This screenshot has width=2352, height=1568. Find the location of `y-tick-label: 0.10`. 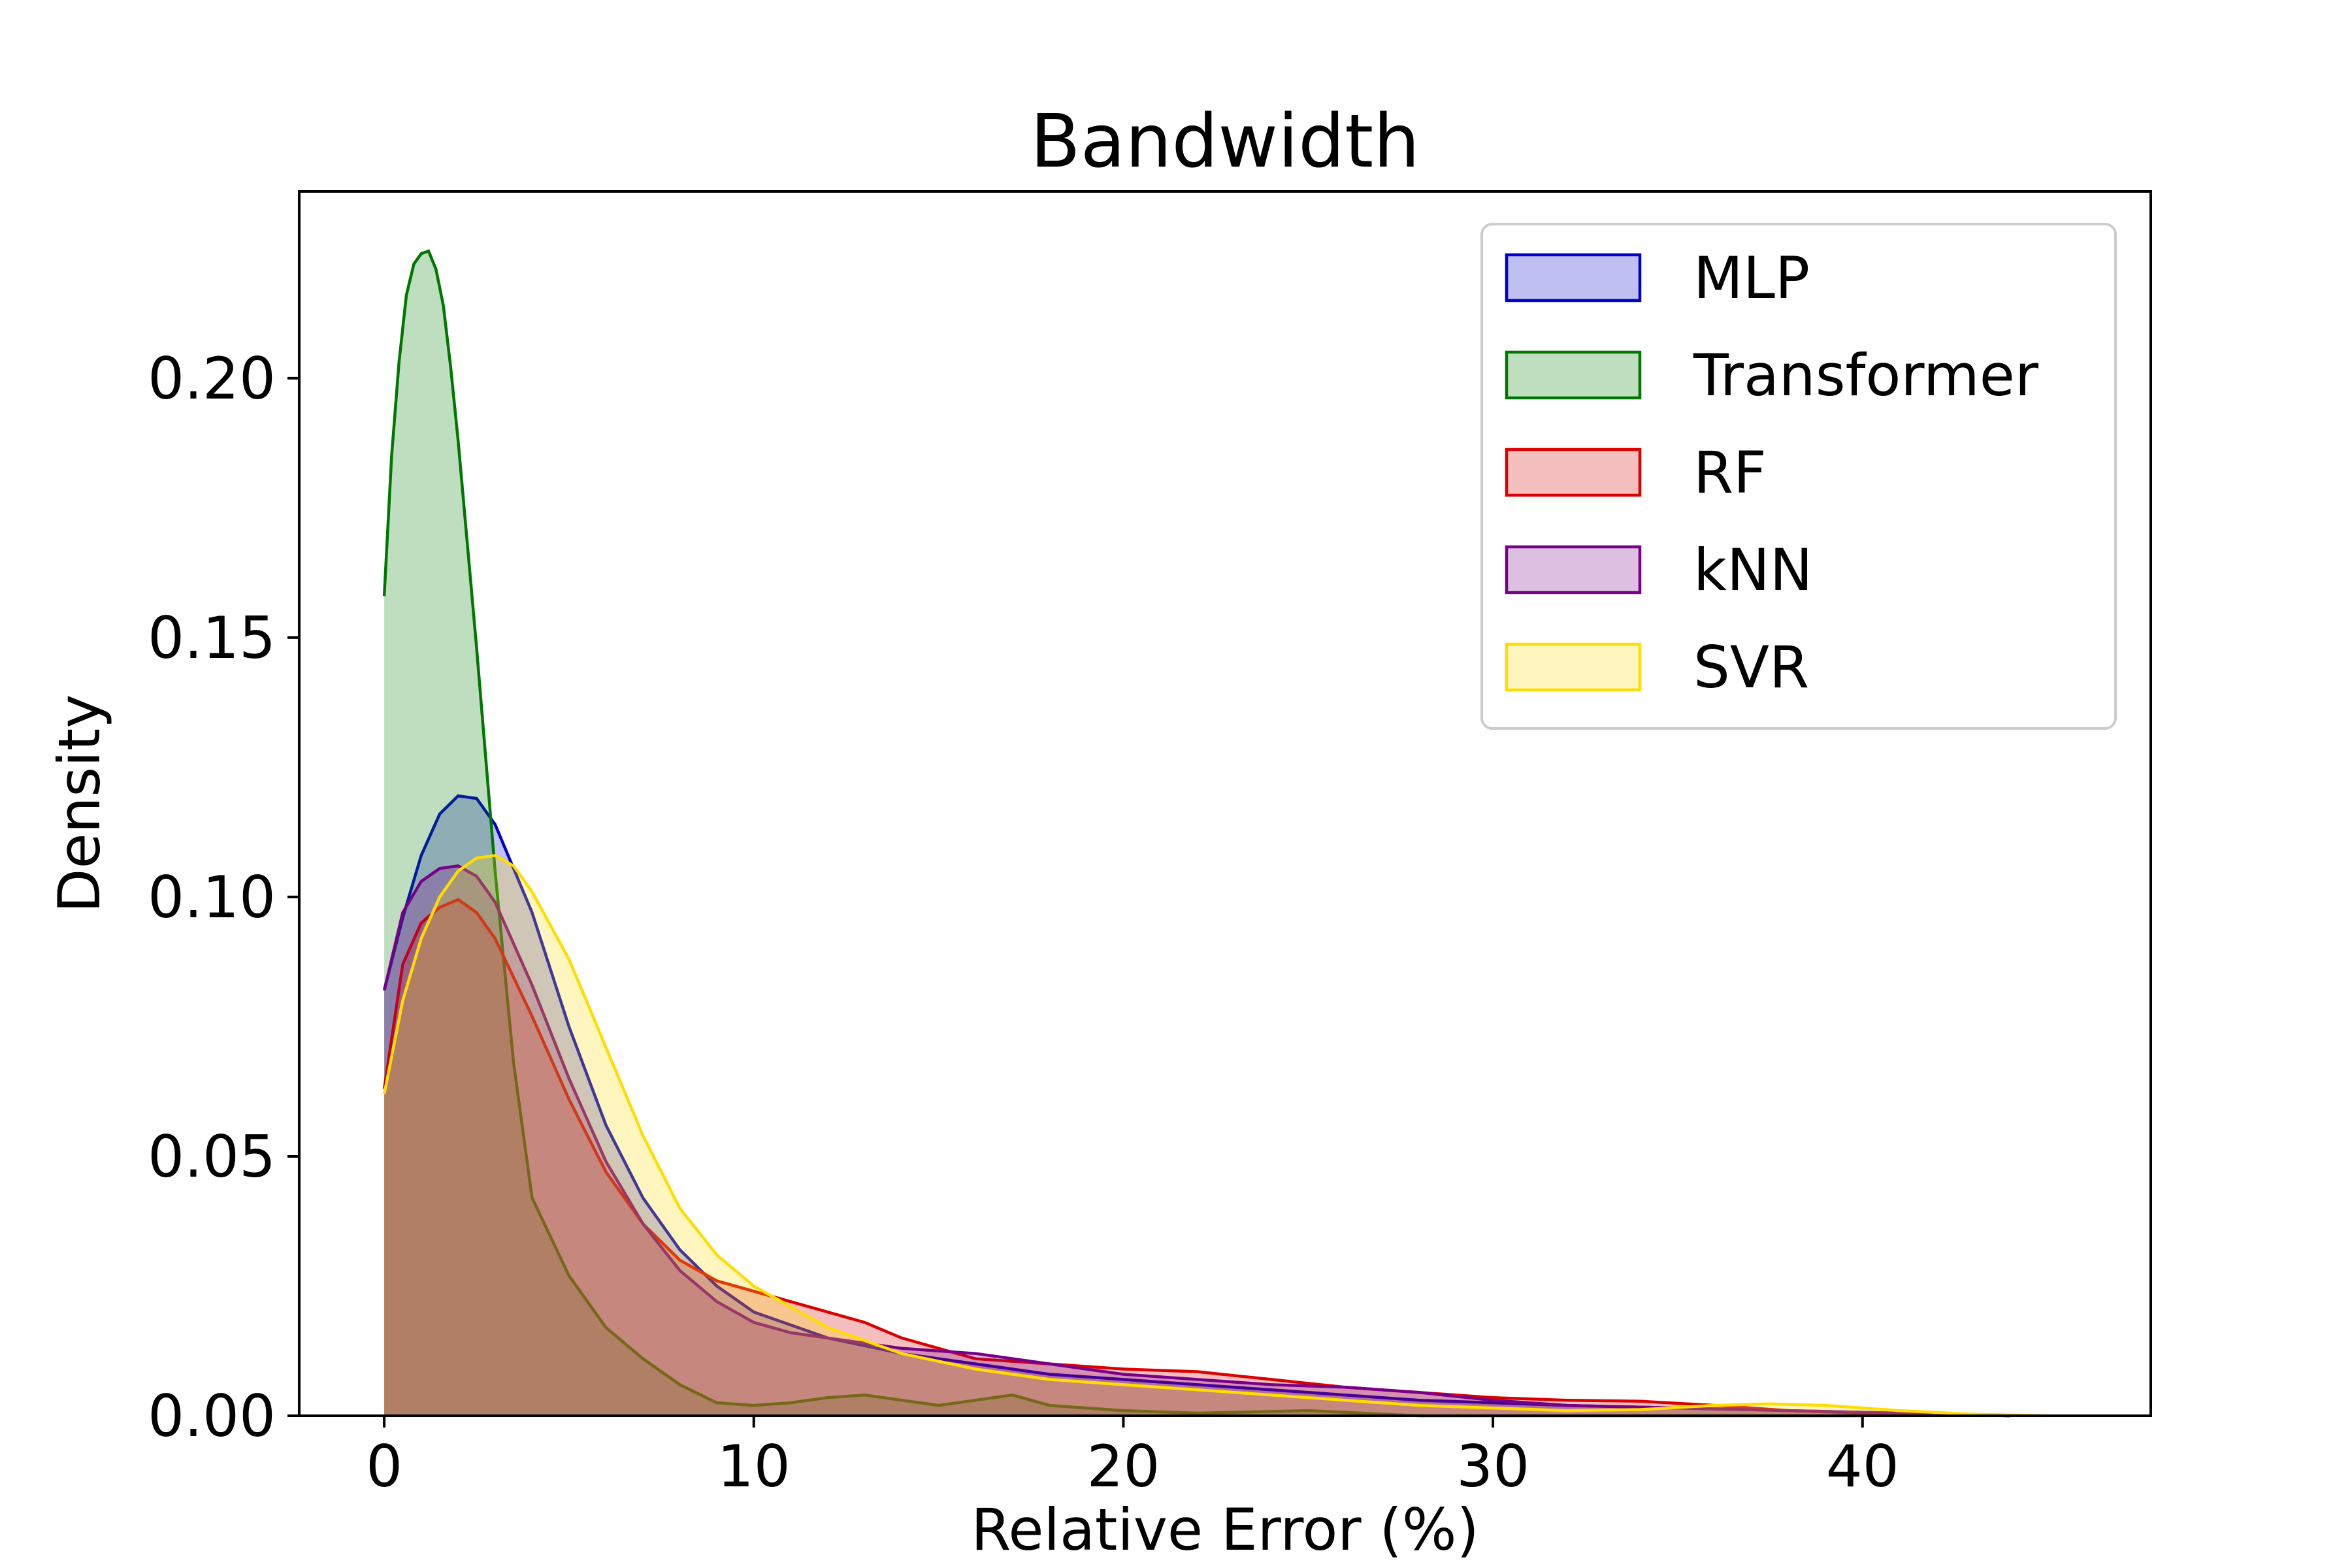

y-tick-label: 0.10 is located at coordinates (212, 897).